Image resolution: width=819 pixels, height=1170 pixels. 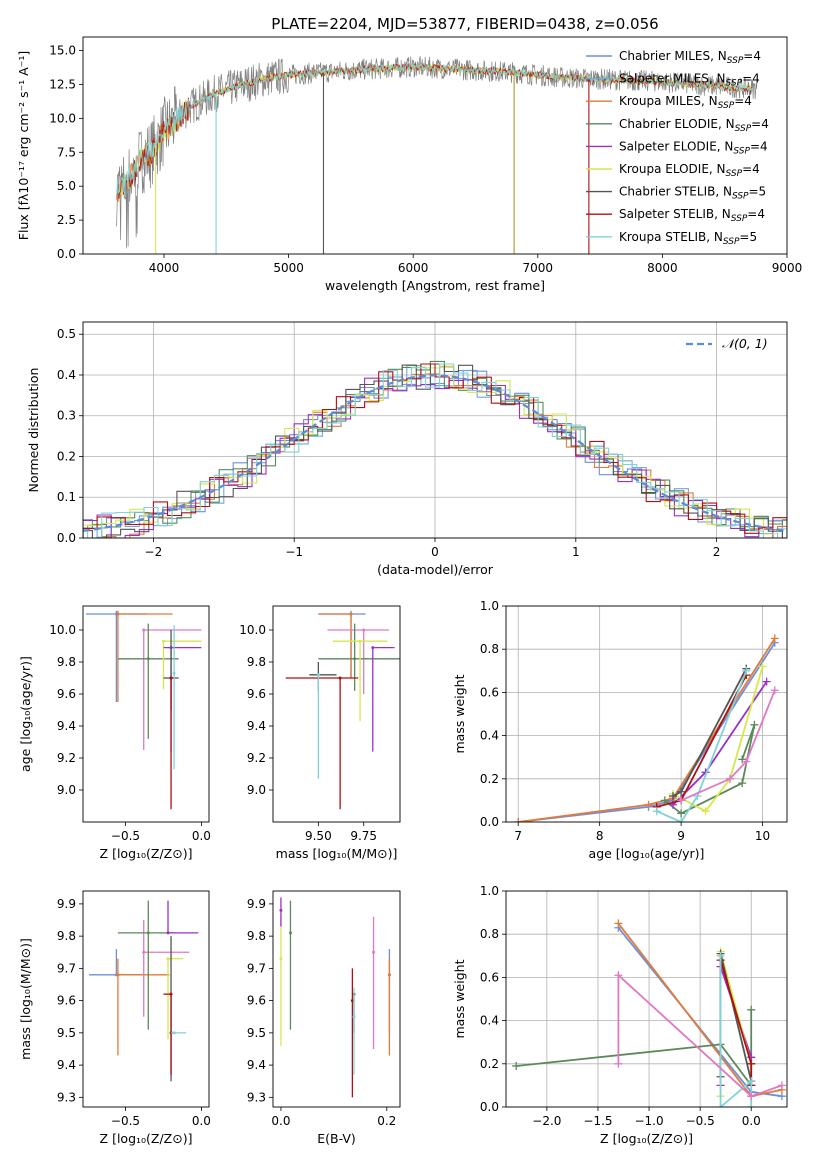 What do you see at coordinates (33, 430) in the screenshot?
I see `y-axis-label: Normed distribution` at bounding box center [33, 430].